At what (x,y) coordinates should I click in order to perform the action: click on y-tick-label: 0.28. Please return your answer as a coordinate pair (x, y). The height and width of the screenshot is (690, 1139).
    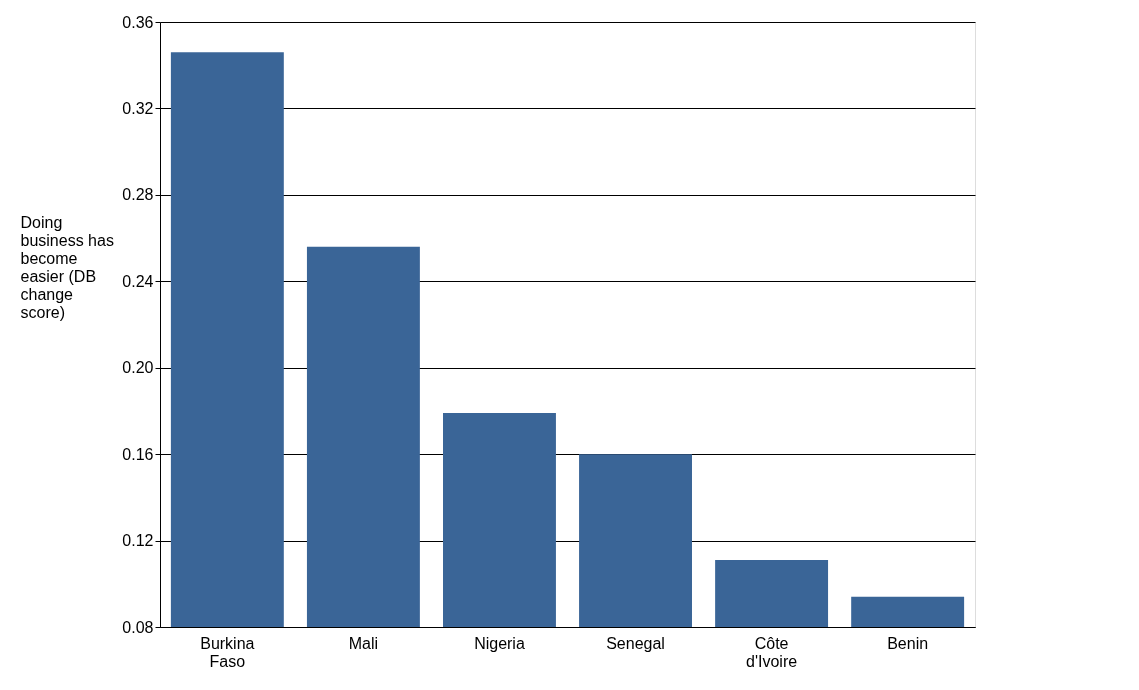
    Looking at the image, I should click on (138, 195).